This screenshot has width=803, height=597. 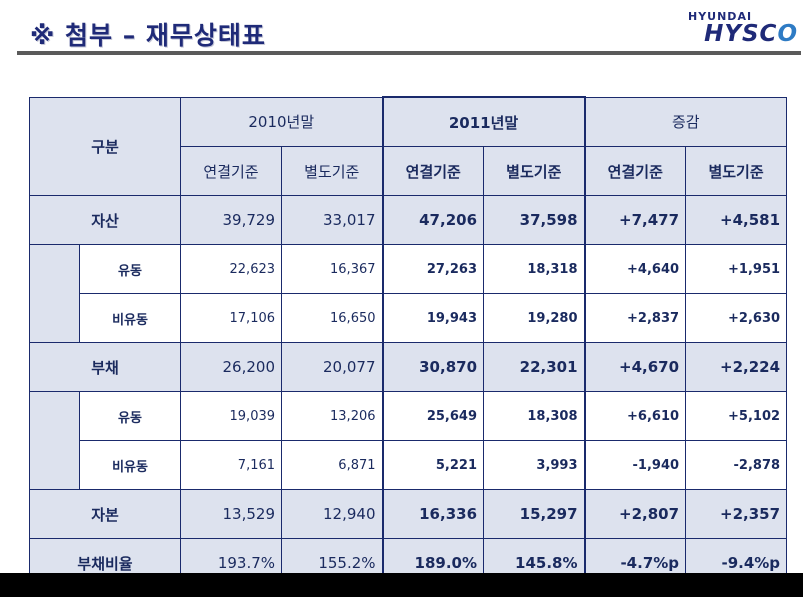 I want to click on header-category: 구분, so click(x=105, y=146).